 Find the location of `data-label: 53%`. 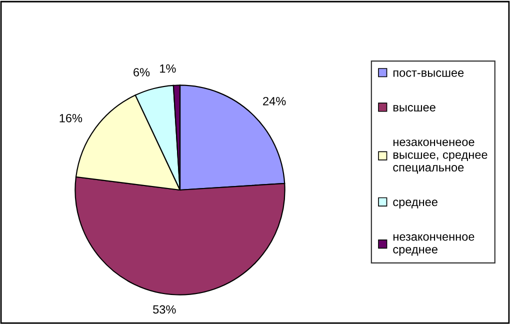

data-label: 53% is located at coordinates (164, 309).